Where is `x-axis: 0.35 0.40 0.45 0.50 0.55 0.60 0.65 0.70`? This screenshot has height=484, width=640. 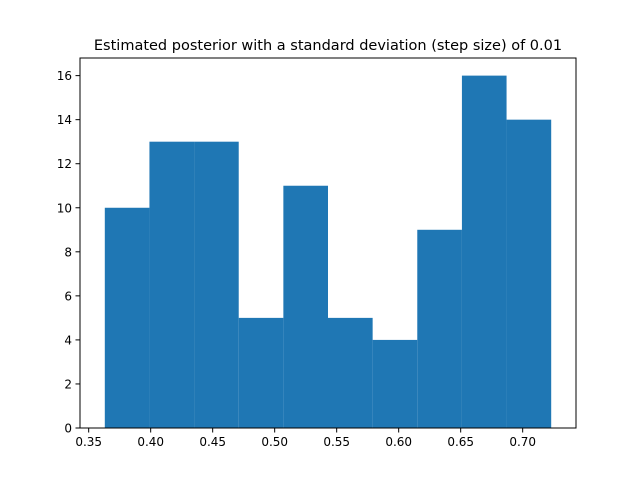
x-axis: 0.35 0.40 0.45 0.50 0.55 0.60 0.65 0.70 is located at coordinates (305, 438).